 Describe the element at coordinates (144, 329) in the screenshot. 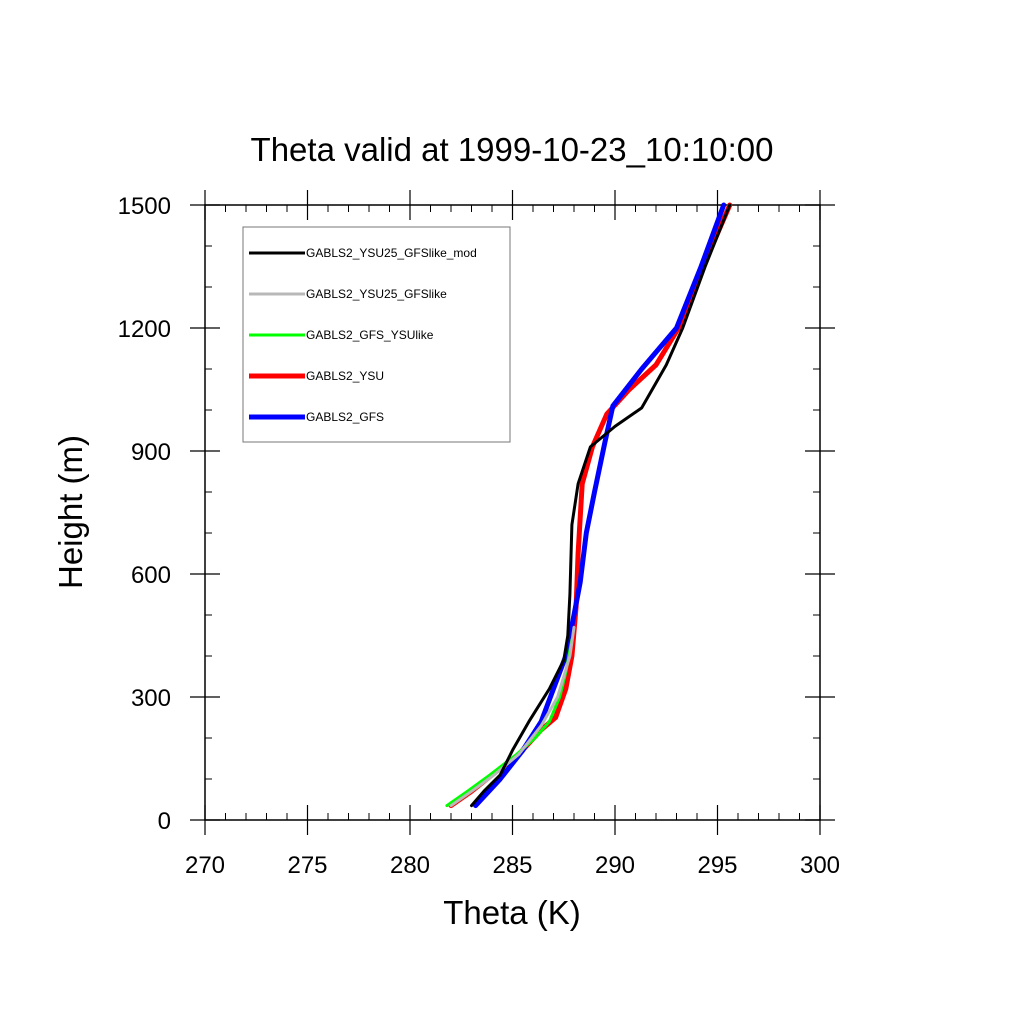

I see `y-tick-label: 1200` at that location.